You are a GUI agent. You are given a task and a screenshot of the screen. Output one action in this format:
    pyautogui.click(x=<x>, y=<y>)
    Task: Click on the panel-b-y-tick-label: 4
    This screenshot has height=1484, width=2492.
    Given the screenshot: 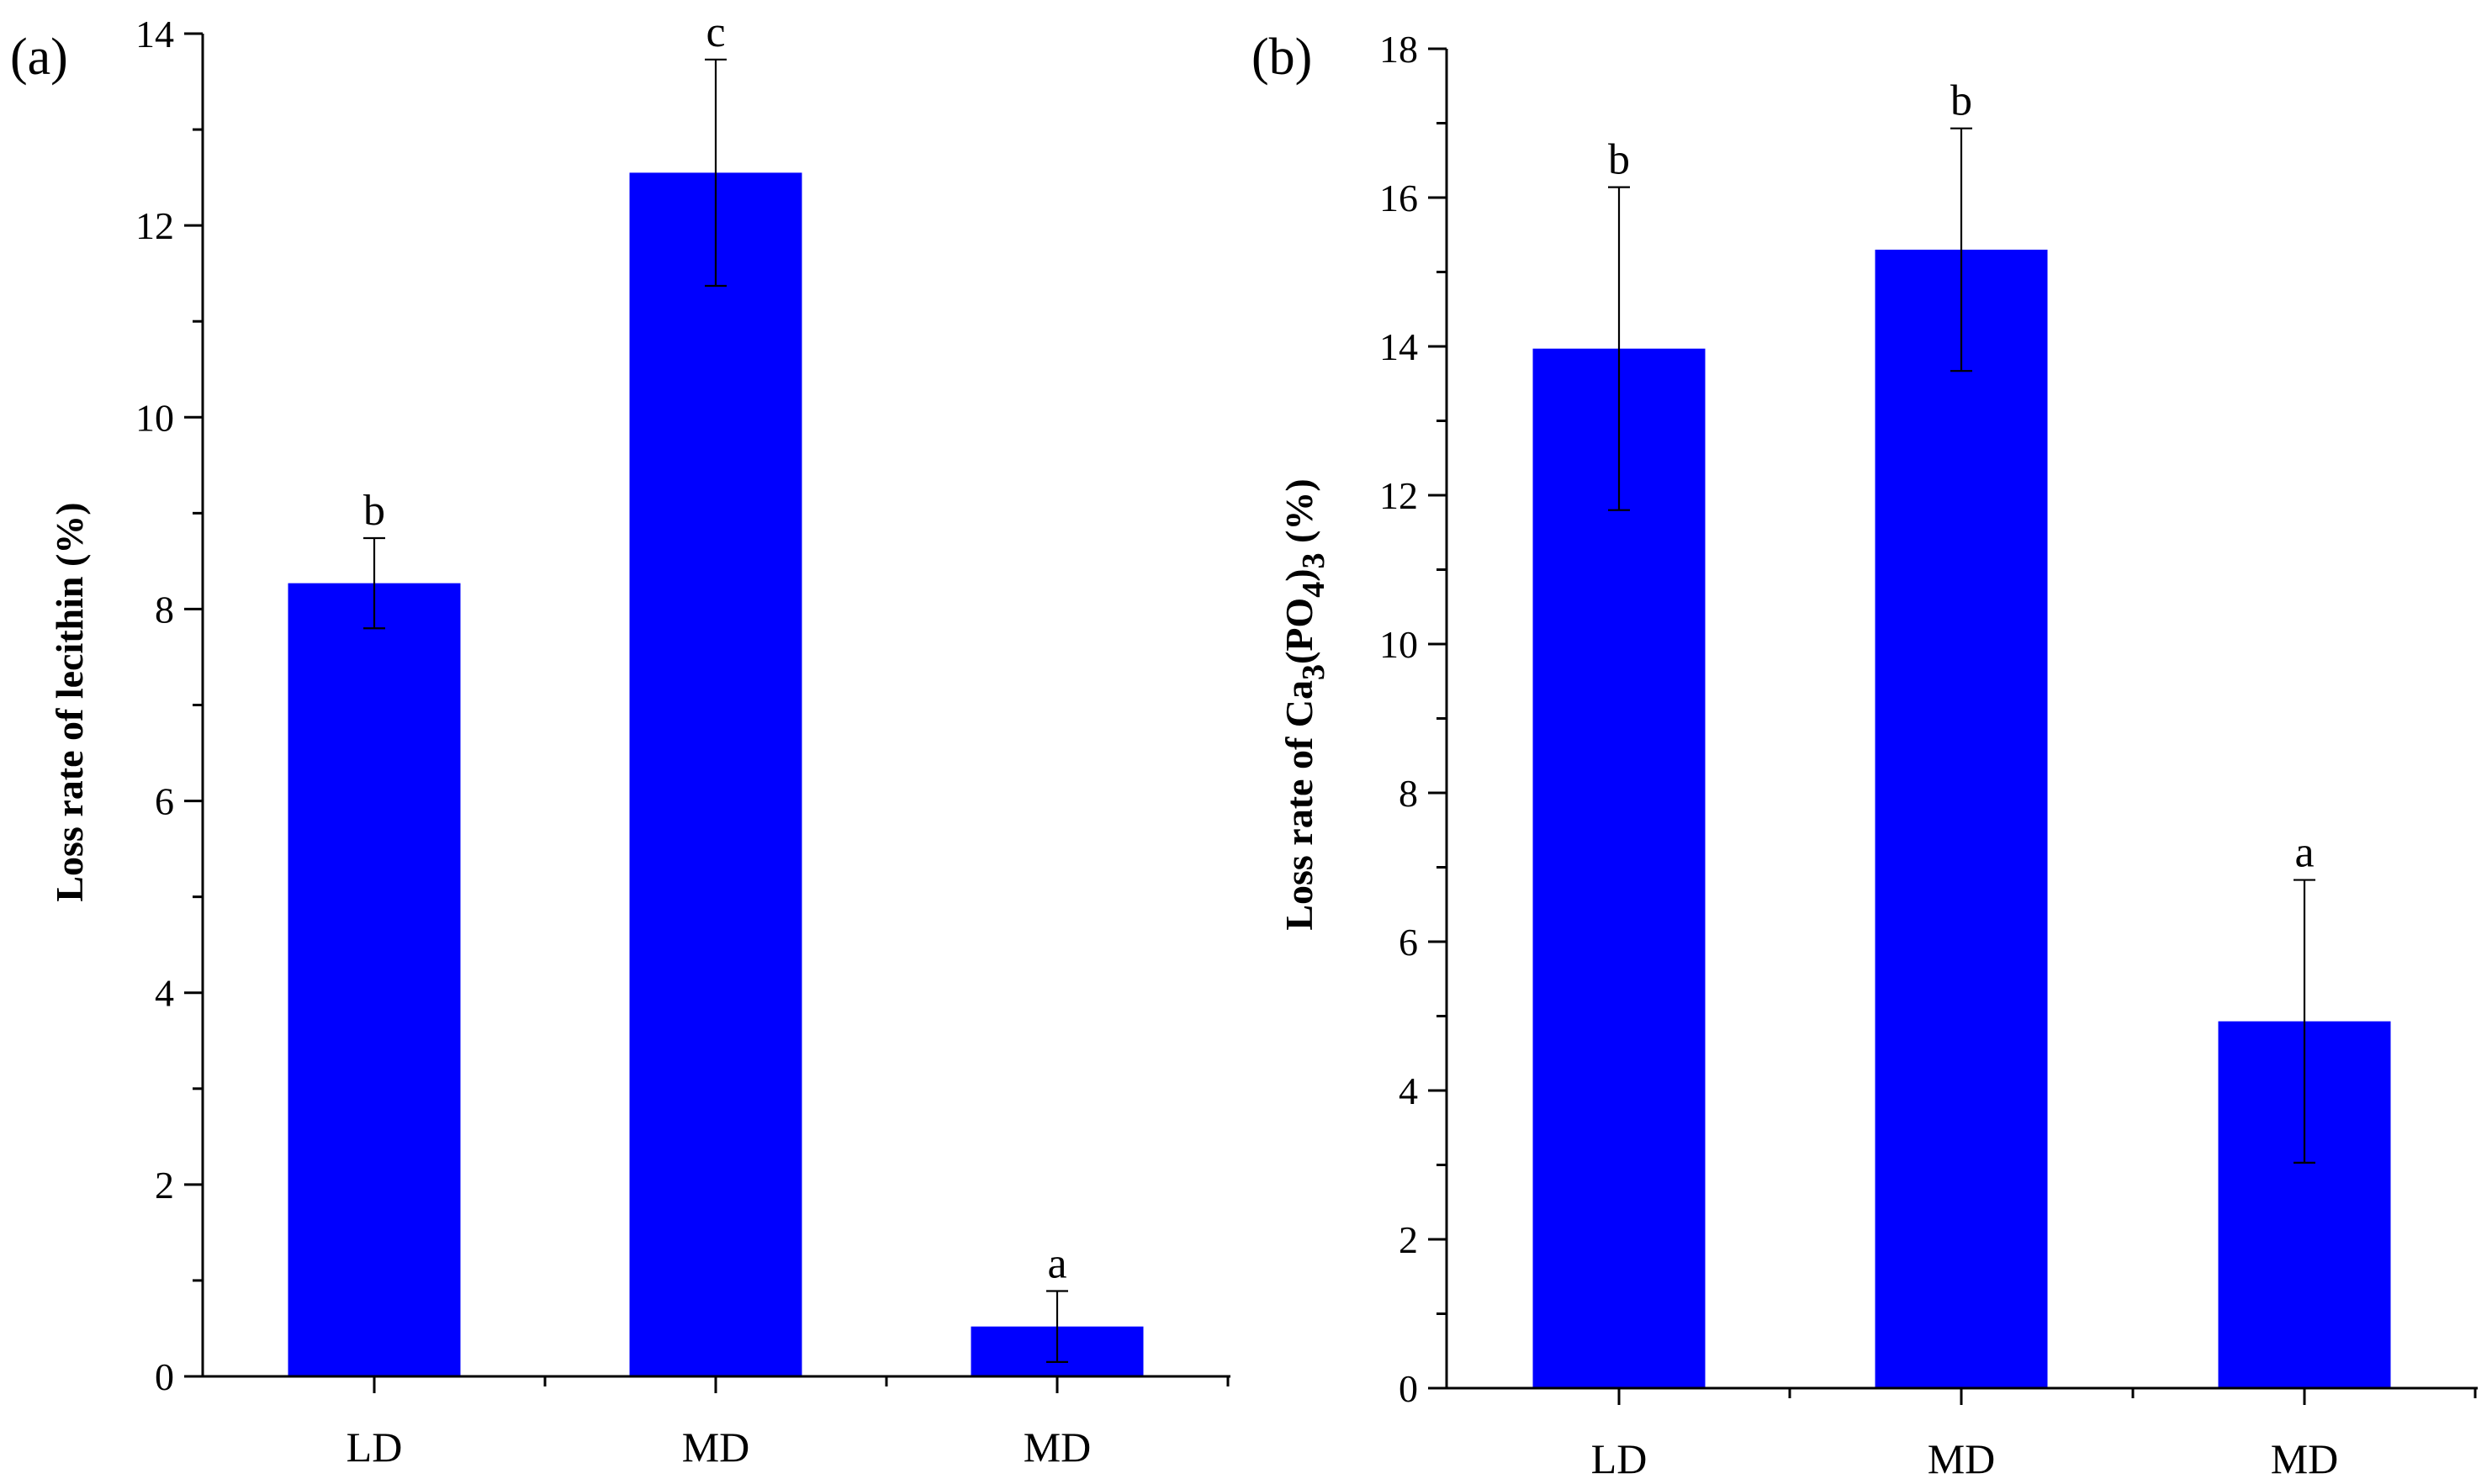 What is the action you would take?
    pyautogui.click(x=1408, y=1090)
    